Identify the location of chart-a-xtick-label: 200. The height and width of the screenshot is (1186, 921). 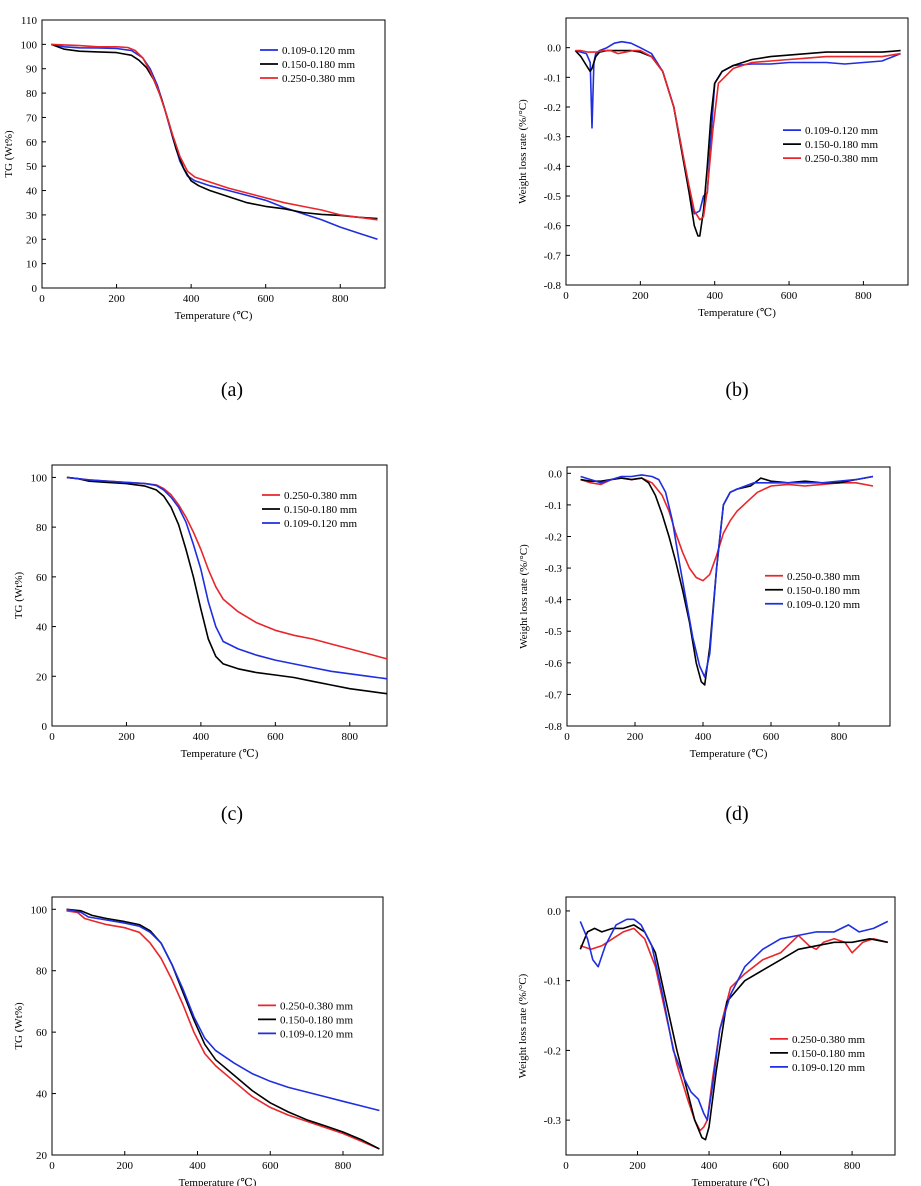
(116, 299).